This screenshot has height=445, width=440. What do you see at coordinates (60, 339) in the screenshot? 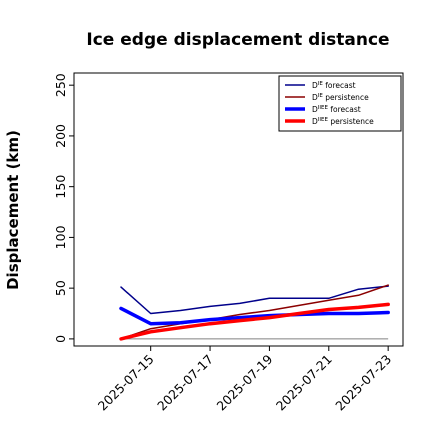
I see `y-tick-label: 0` at bounding box center [60, 339].